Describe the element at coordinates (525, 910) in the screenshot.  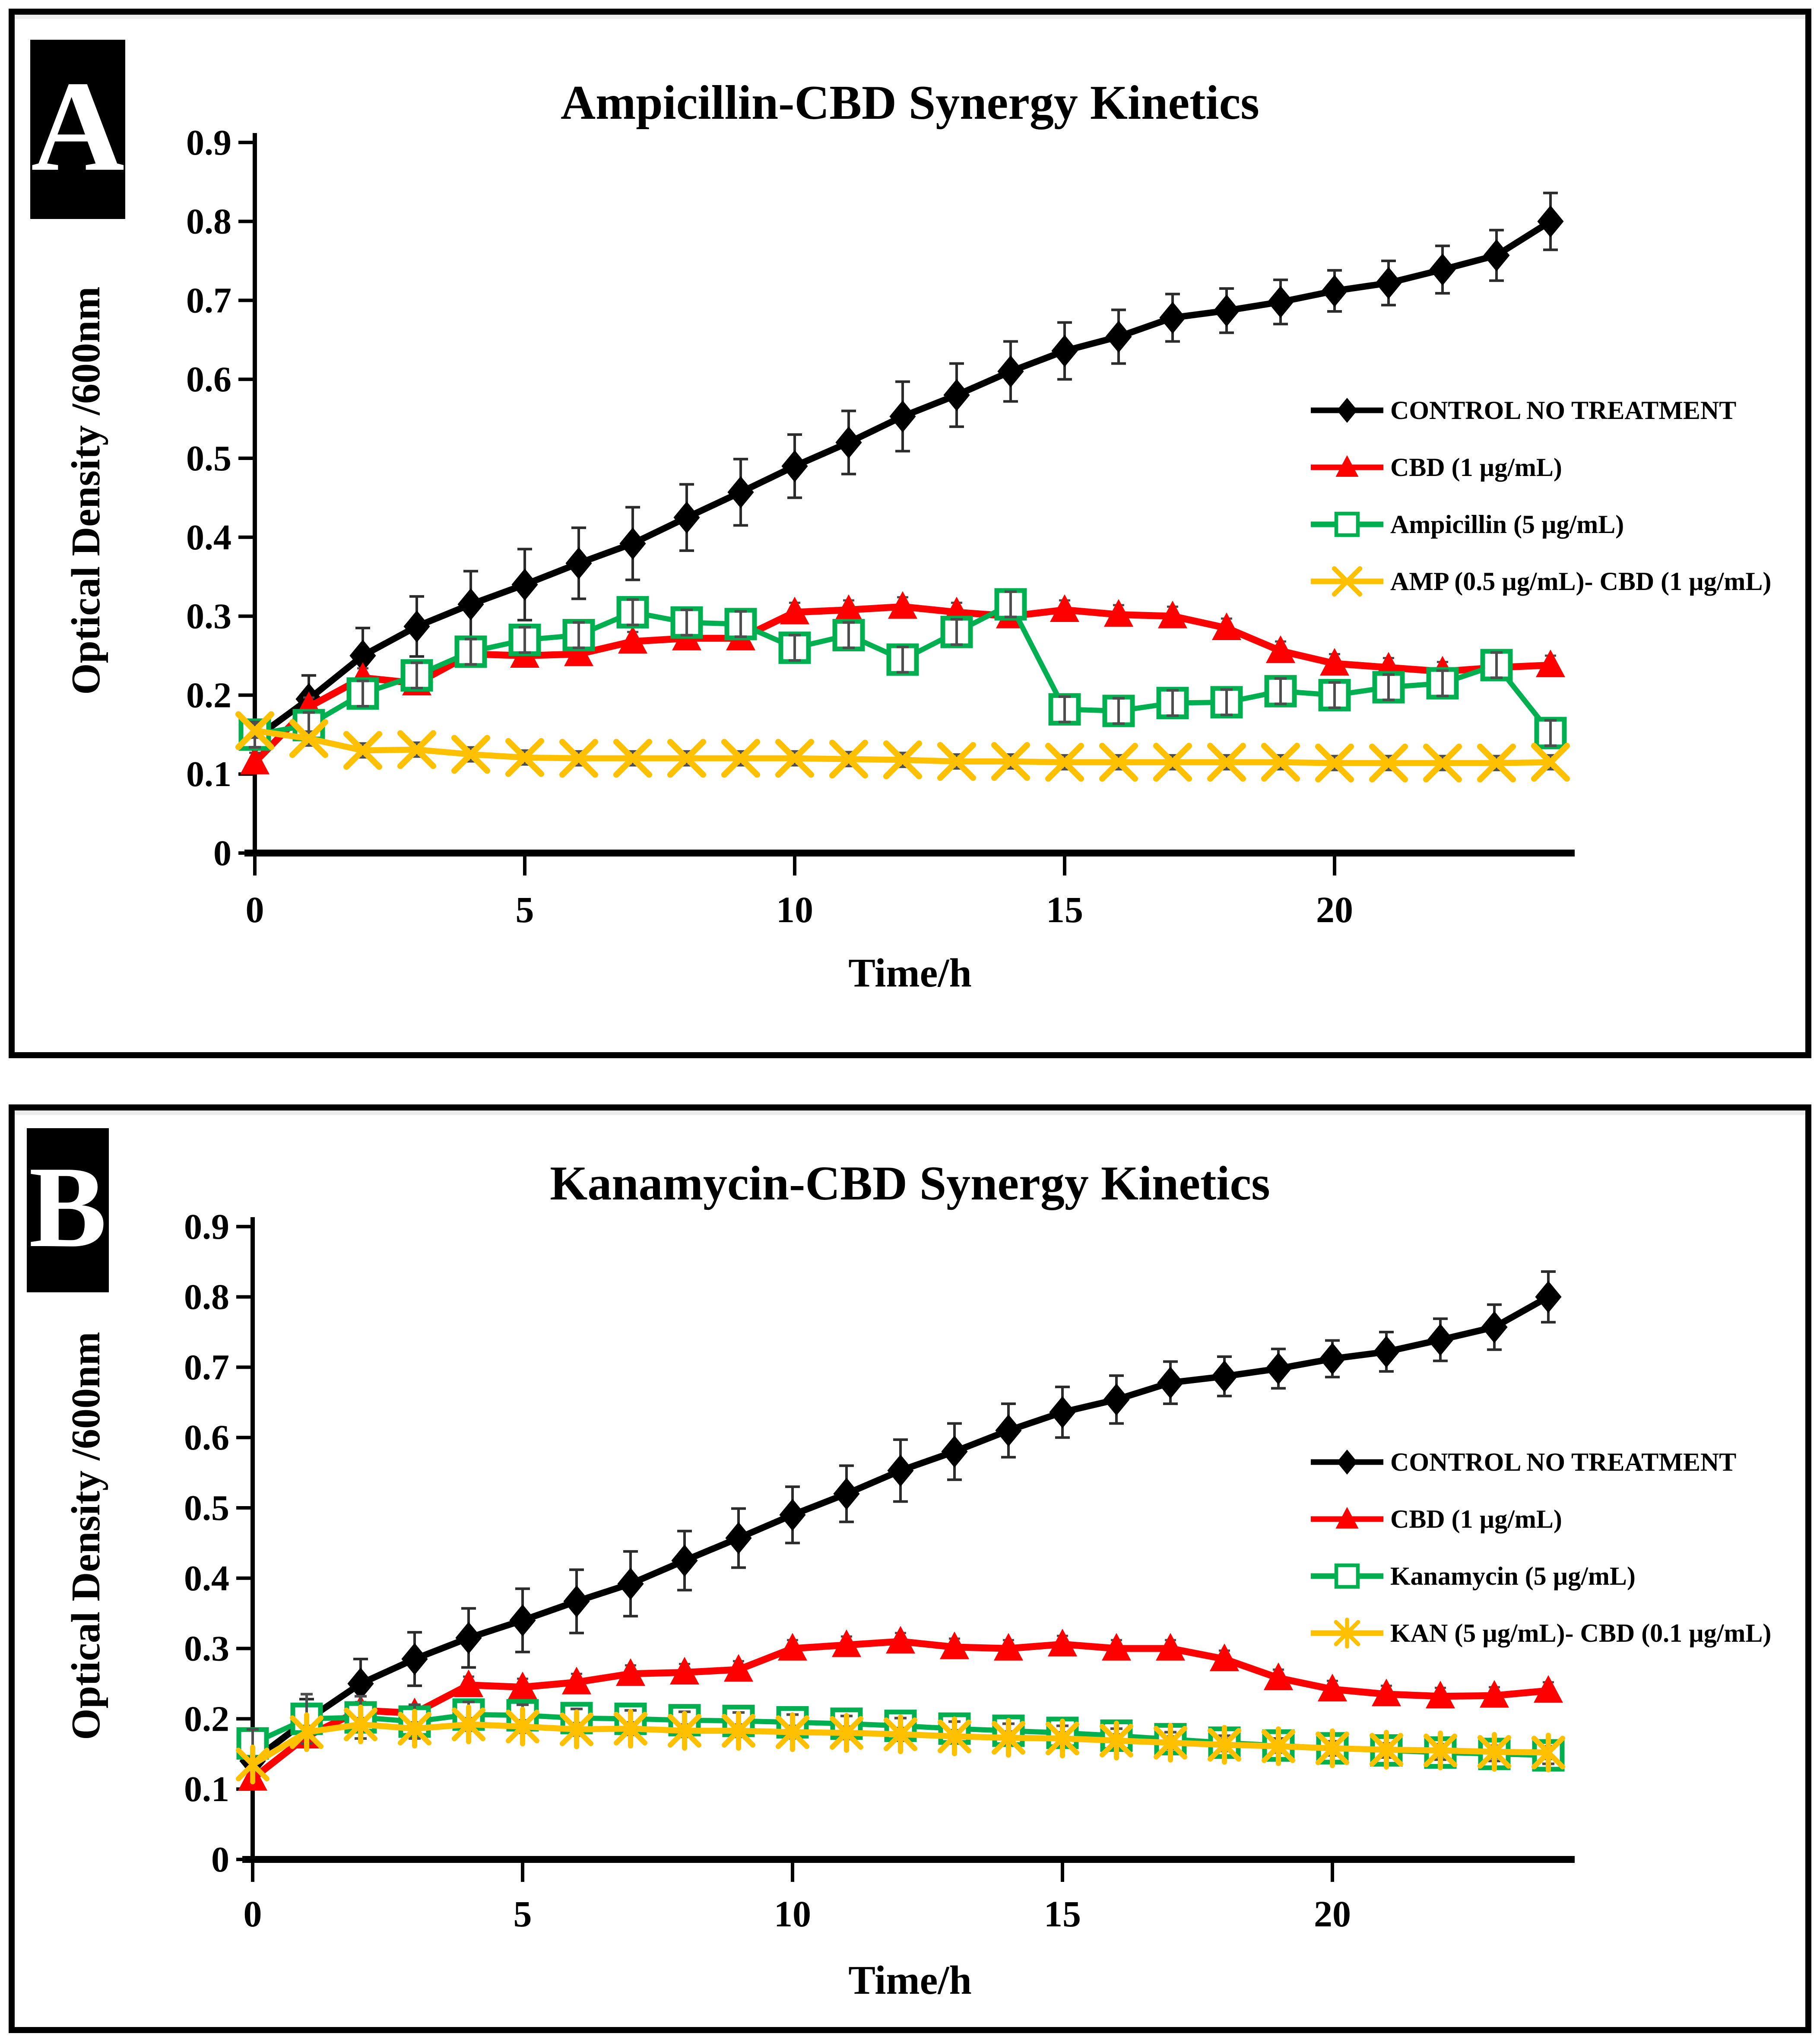
I see `x-tick-label: 5` at that location.